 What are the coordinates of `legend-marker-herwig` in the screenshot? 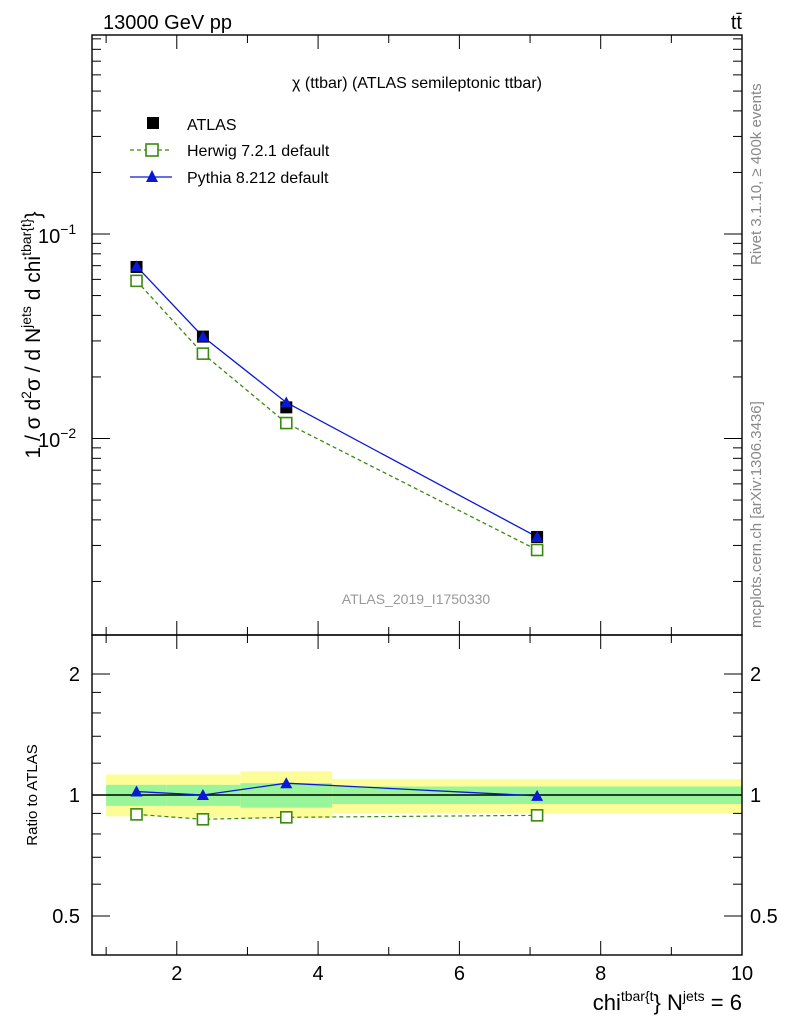 It's located at (152, 150).